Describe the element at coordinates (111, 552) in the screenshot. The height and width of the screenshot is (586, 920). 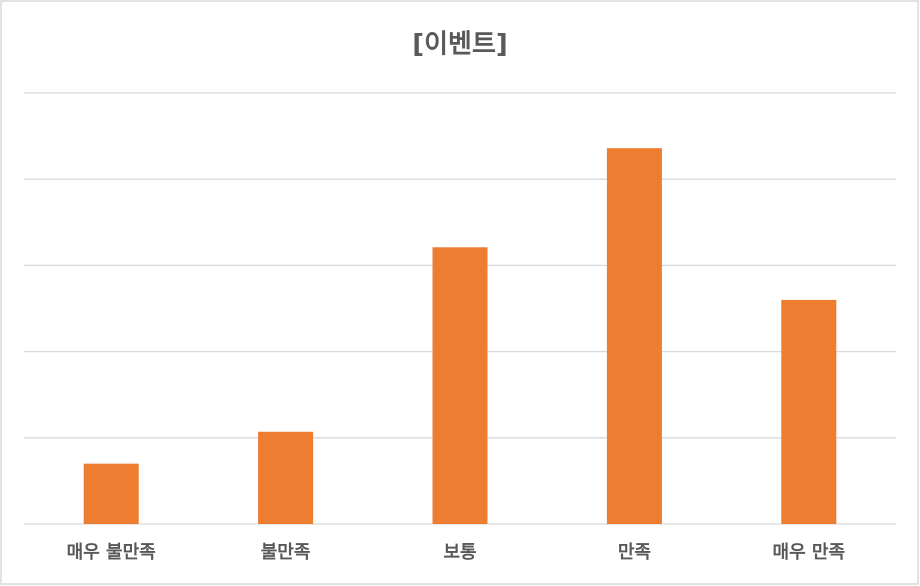
I see `x-tick-label: 매우 불만족` at that location.